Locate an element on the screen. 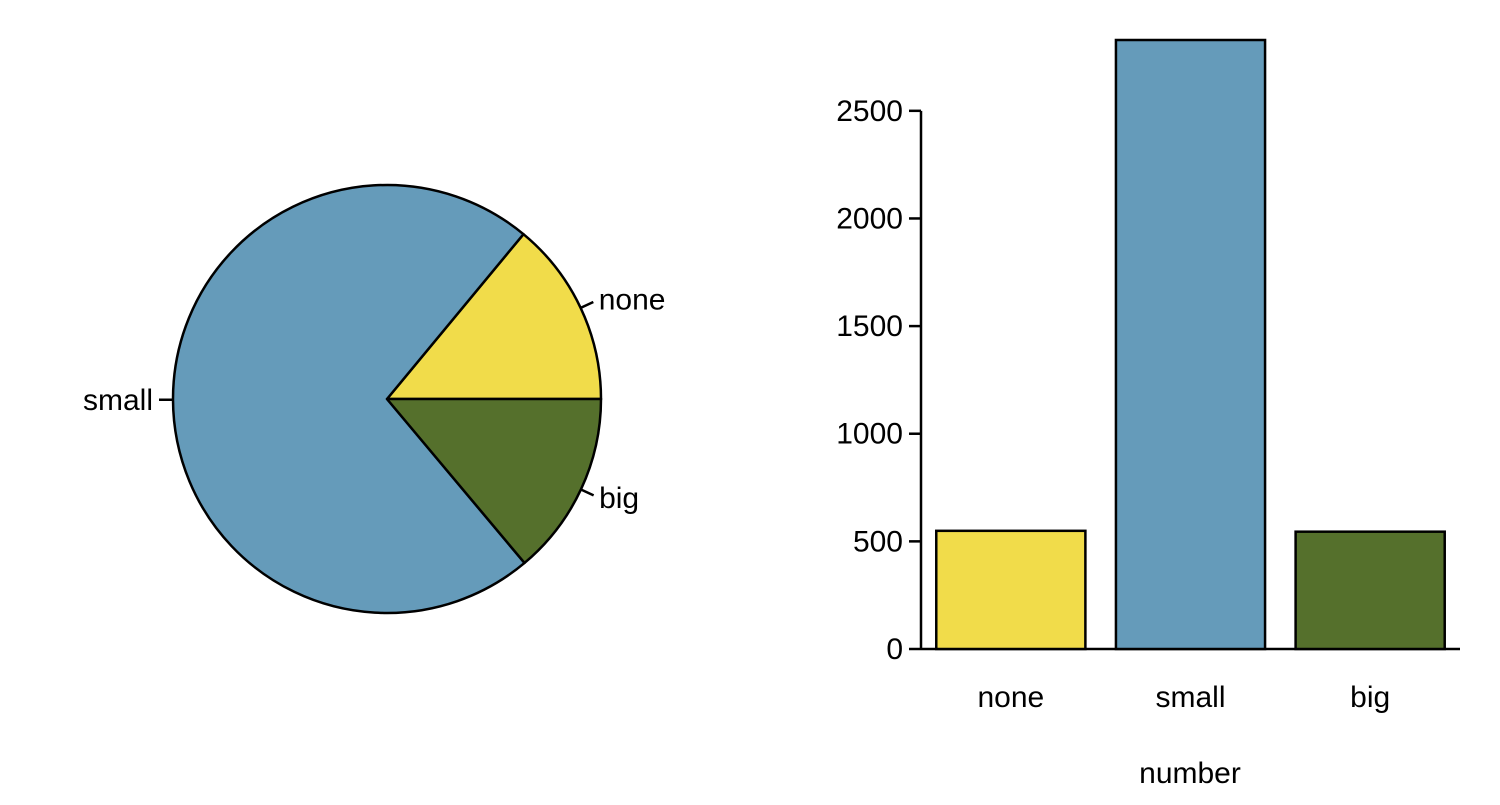  y-tick-label-2000: 2000 is located at coordinates (869, 218).